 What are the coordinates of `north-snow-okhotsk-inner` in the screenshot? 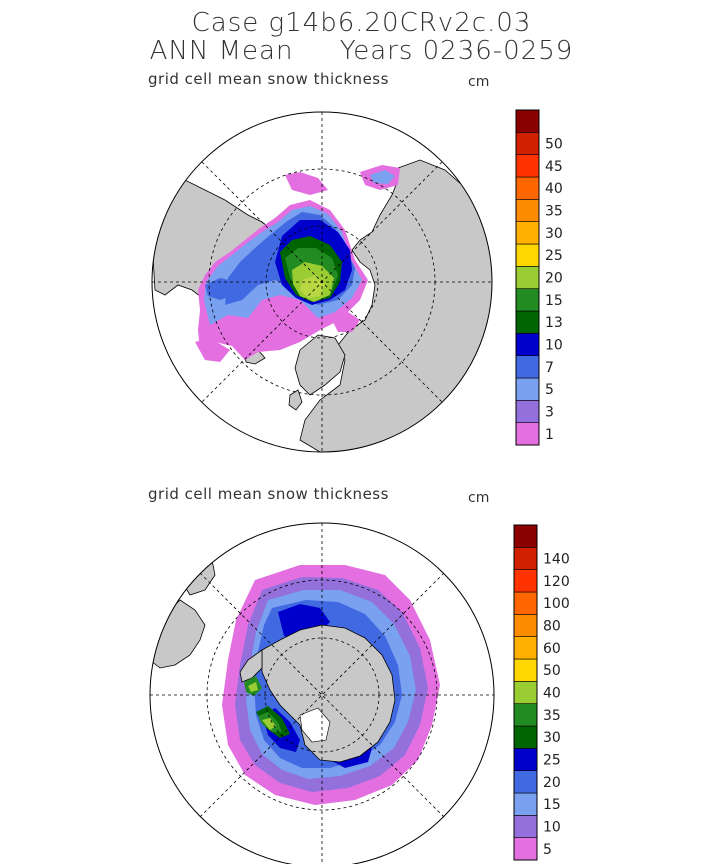 It's located at (382, 177).